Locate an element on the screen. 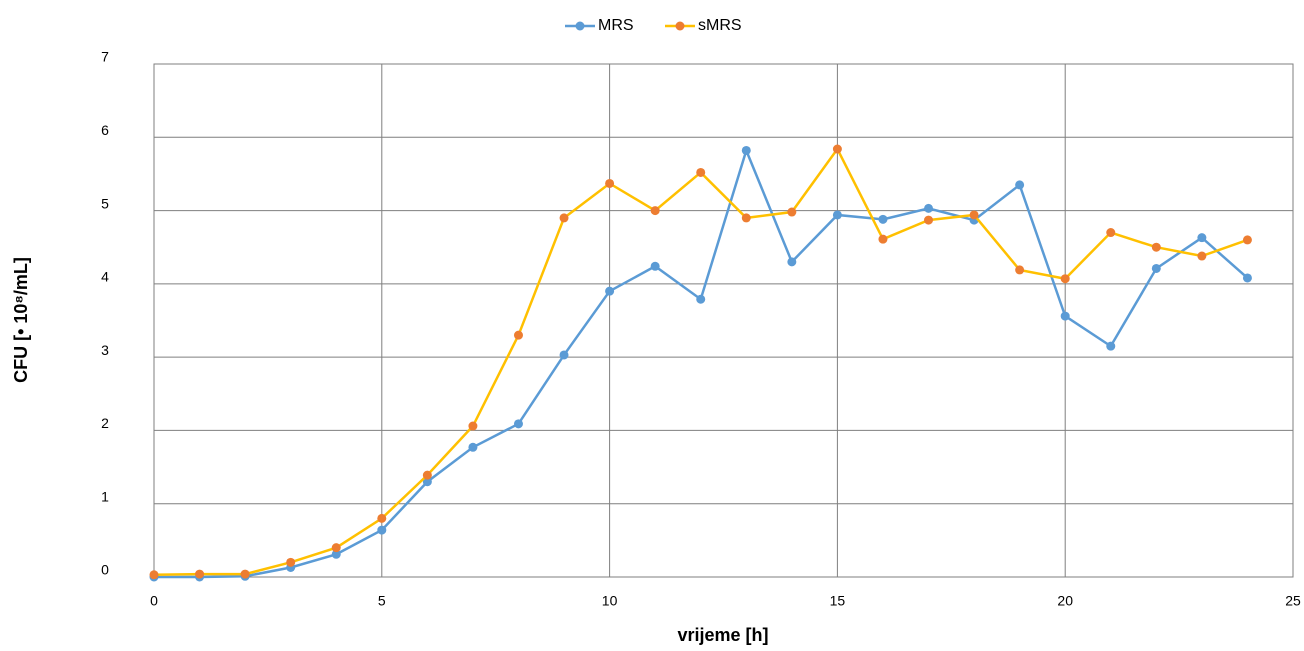 Image resolution: width=1304 pixels, height=651 pixels. y-tick-label: 0 is located at coordinates (105, 570).